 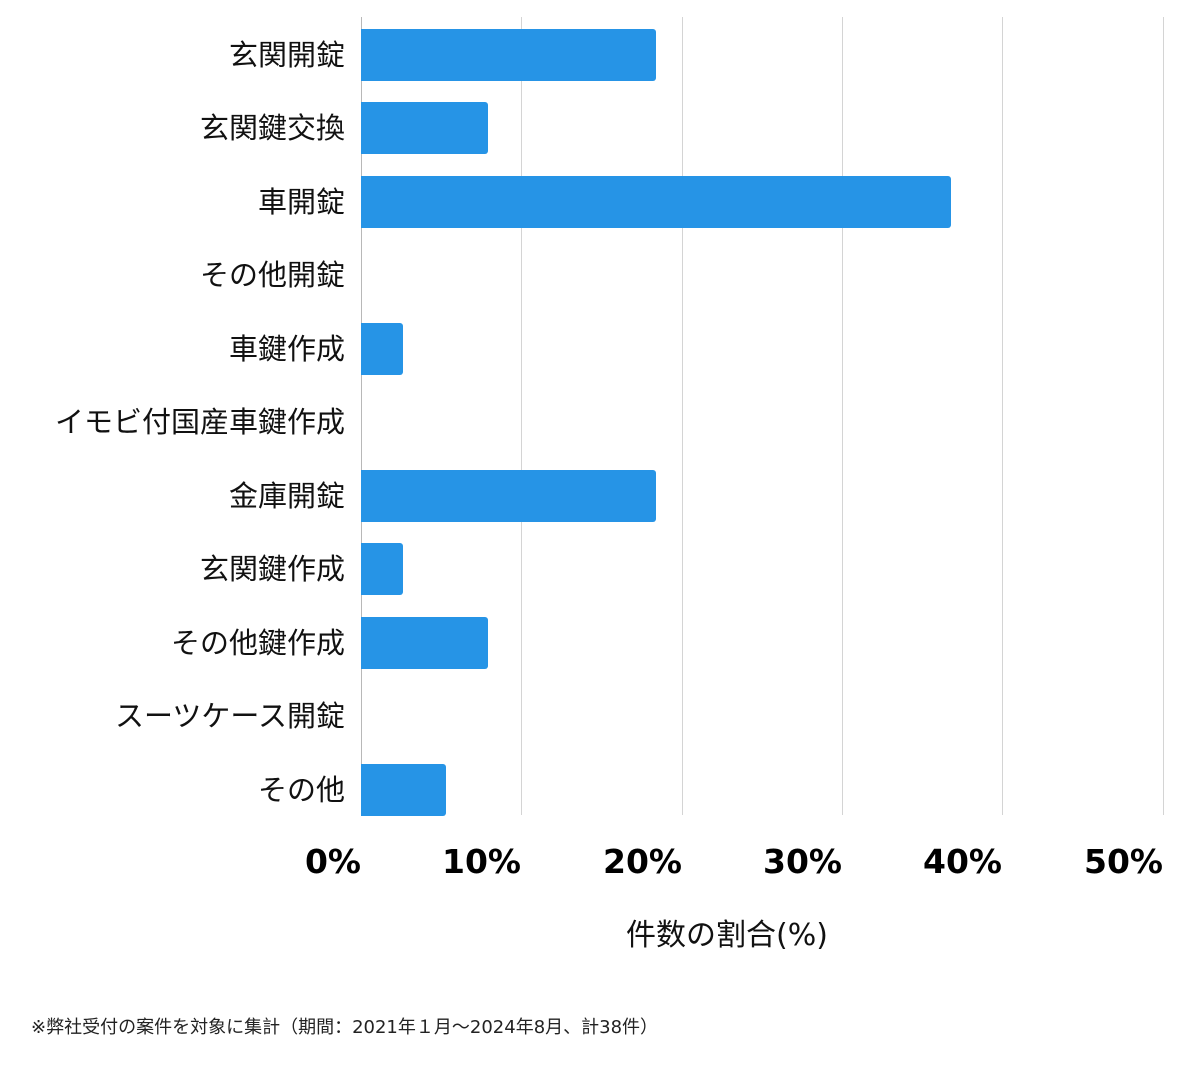 What do you see at coordinates (345, 1027) in the screenshot?
I see `footnote: ※弊社受付の案件を対象に集計（期間：2021年１月～2024年8月、計38件）` at bounding box center [345, 1027].